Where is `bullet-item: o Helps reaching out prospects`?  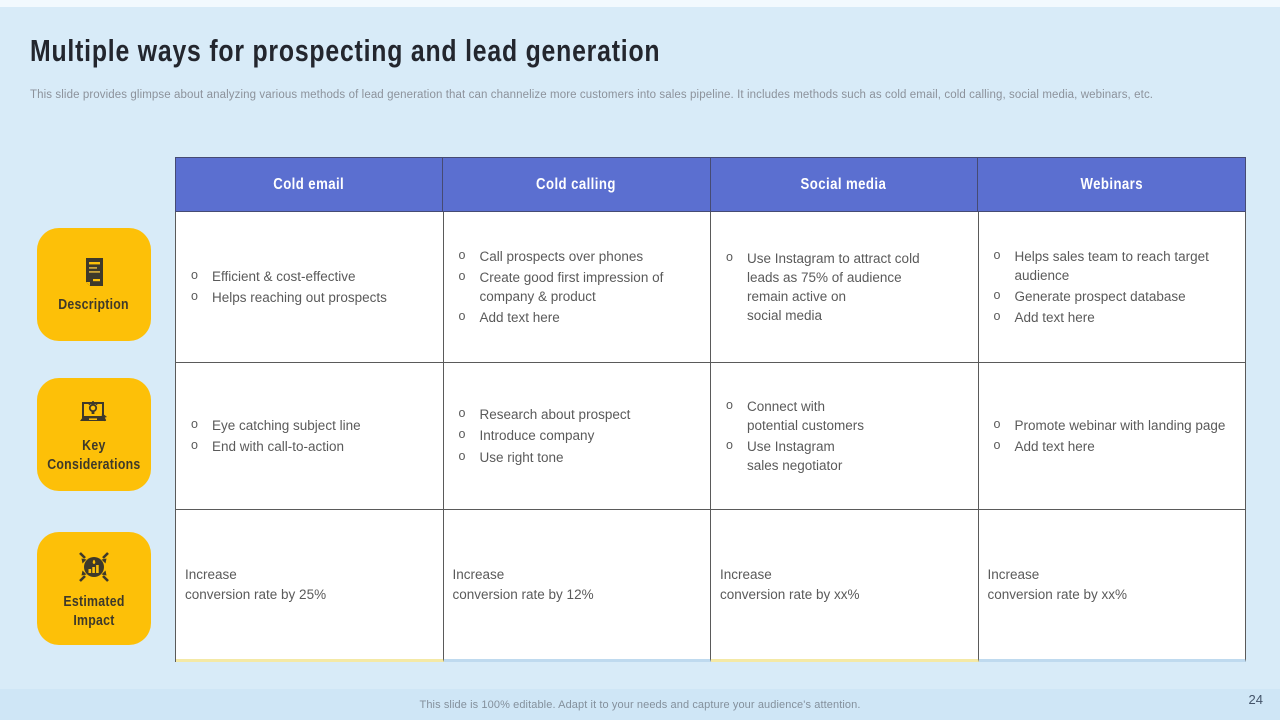
bullet-item: o Helps reaching out prospects is located at coordinates (308, 297).